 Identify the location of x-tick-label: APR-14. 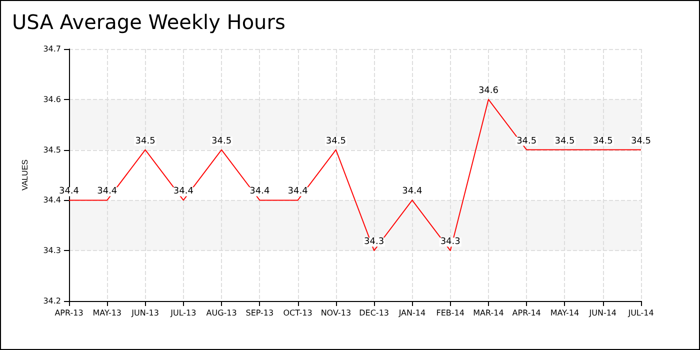
(526, 313).